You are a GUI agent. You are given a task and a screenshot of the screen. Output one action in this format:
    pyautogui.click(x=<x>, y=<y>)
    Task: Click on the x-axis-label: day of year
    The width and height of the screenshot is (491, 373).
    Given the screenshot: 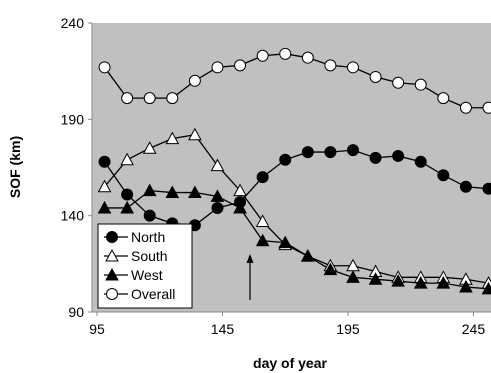 What is the action you would take?
    pyautogui.click(x=290, y=363)
    